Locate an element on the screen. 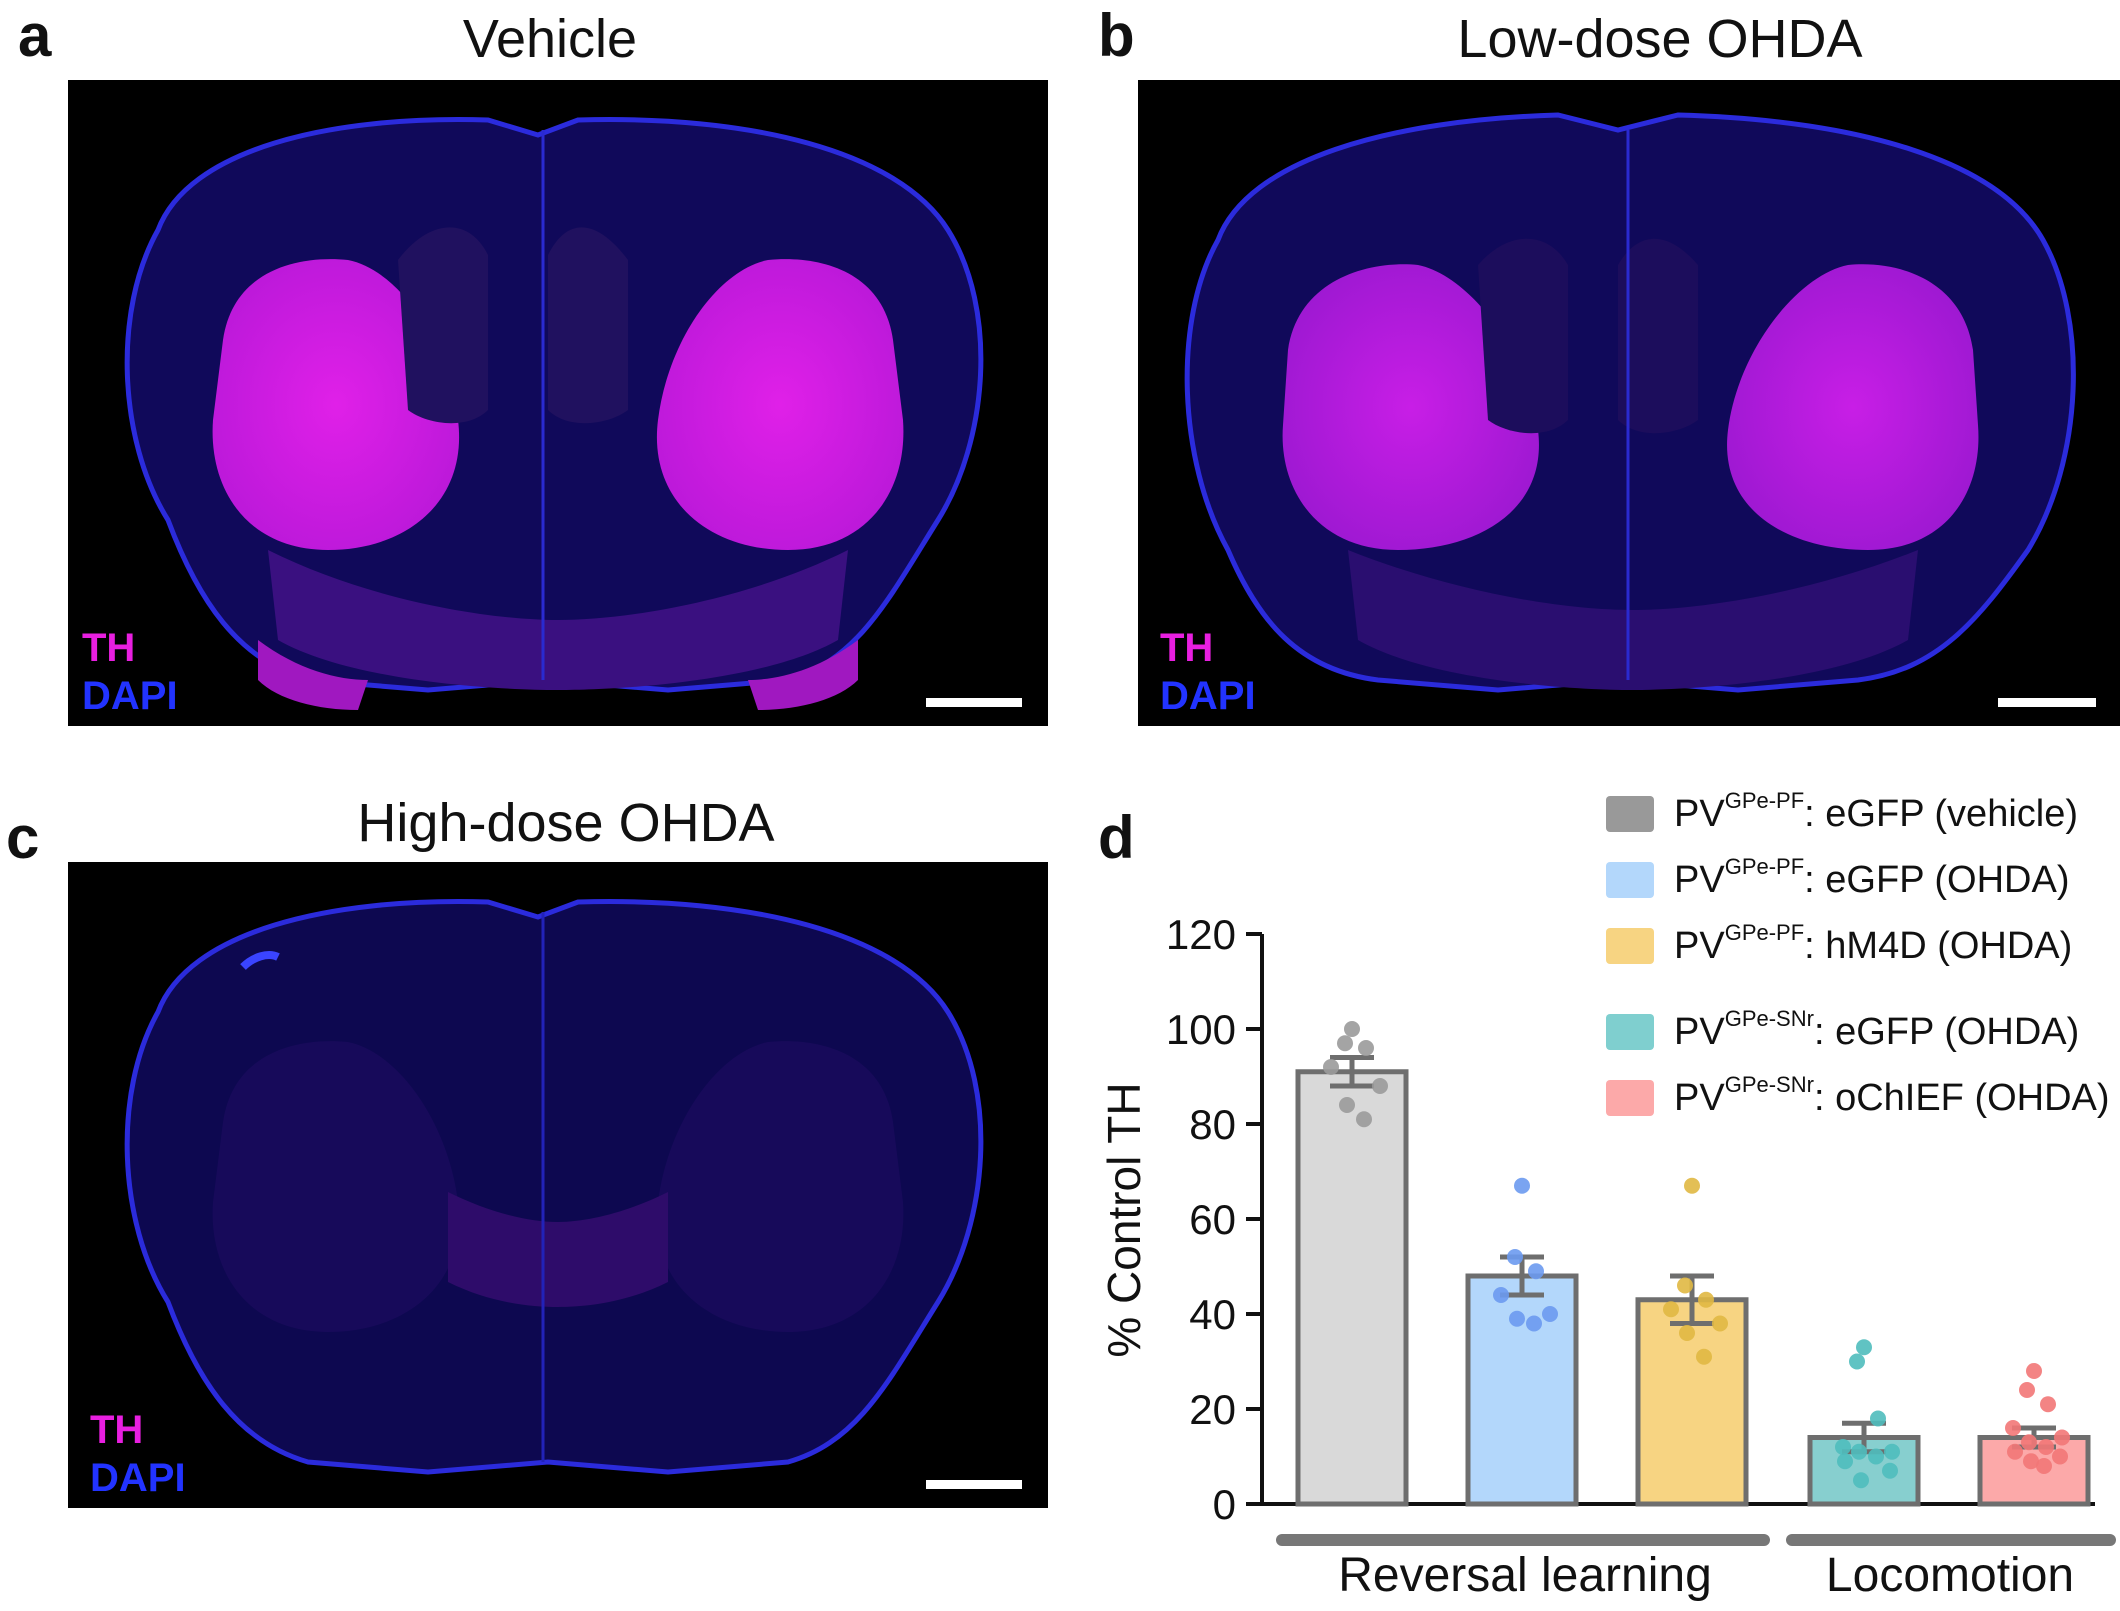 The width and height of the screenshot is (2120, 1611). legend-label: PVGPe-SNr: eGFP (OHDA) is located at coordinates (1877, 1030).